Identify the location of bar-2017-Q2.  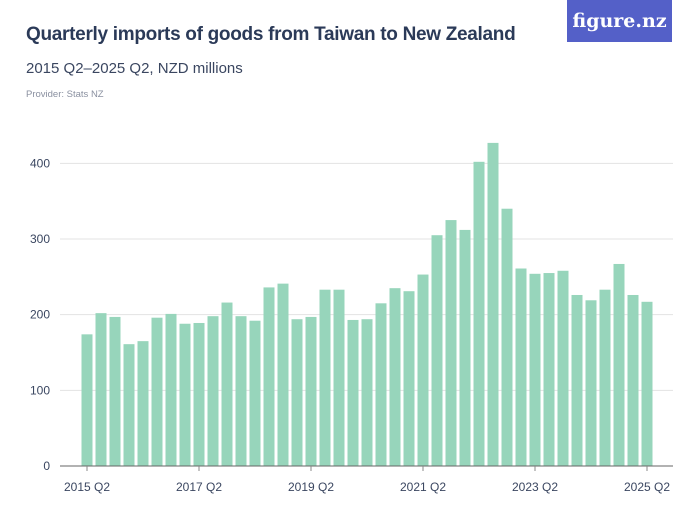
(199, 394).